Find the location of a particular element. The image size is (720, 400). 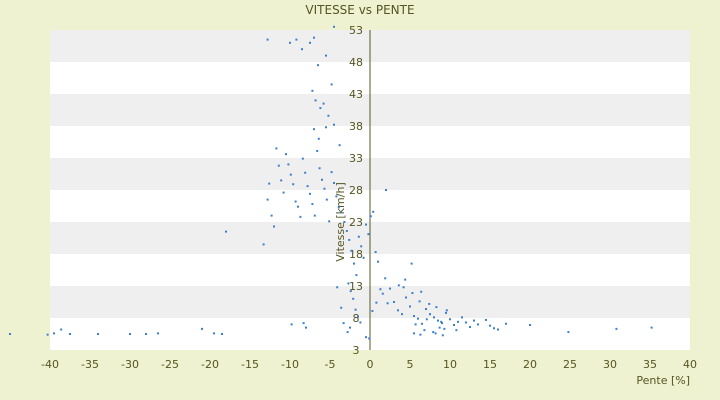

x-tick-label: -5 is located at coordinates (330, 364).